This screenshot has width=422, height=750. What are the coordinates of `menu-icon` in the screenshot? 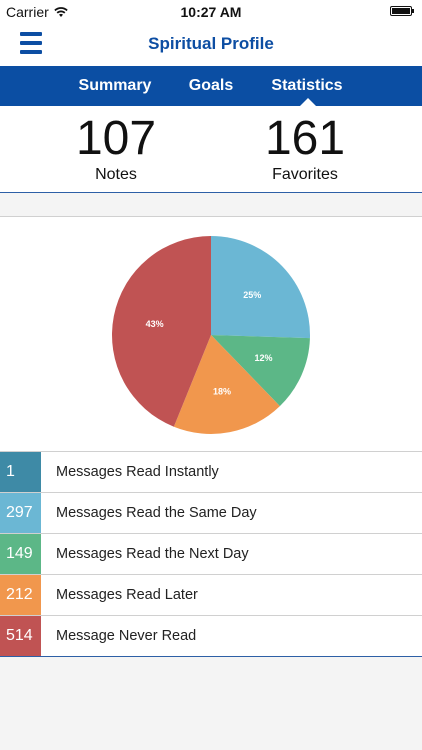 It's located at (31, 43).